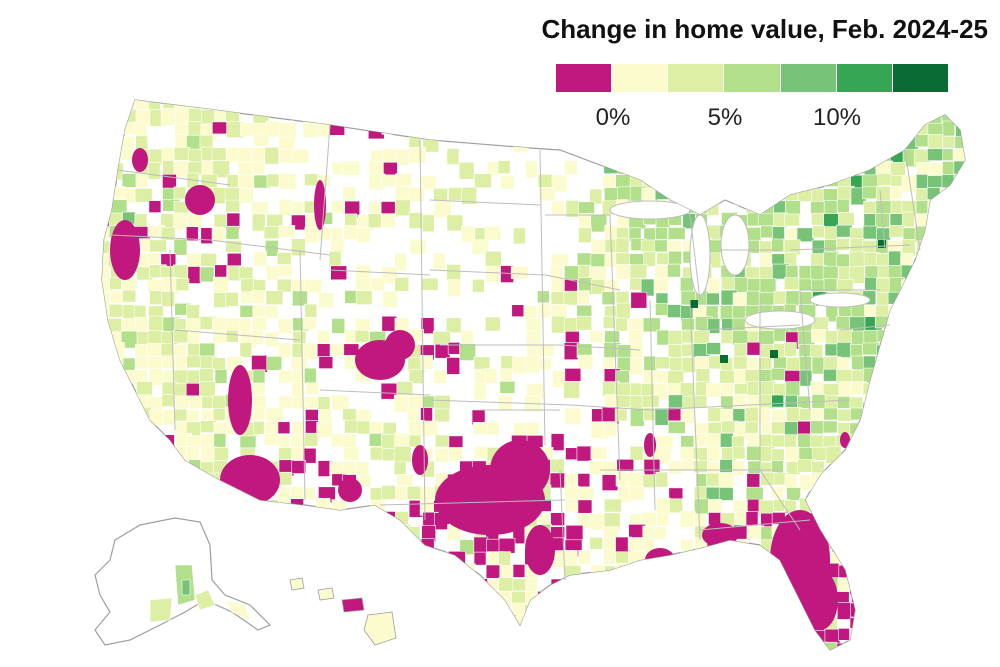 This screenshot has height=667, width=1000. Describe the element at coordinates (780, 320) in the screenshot. I see `great-lake` at that location.